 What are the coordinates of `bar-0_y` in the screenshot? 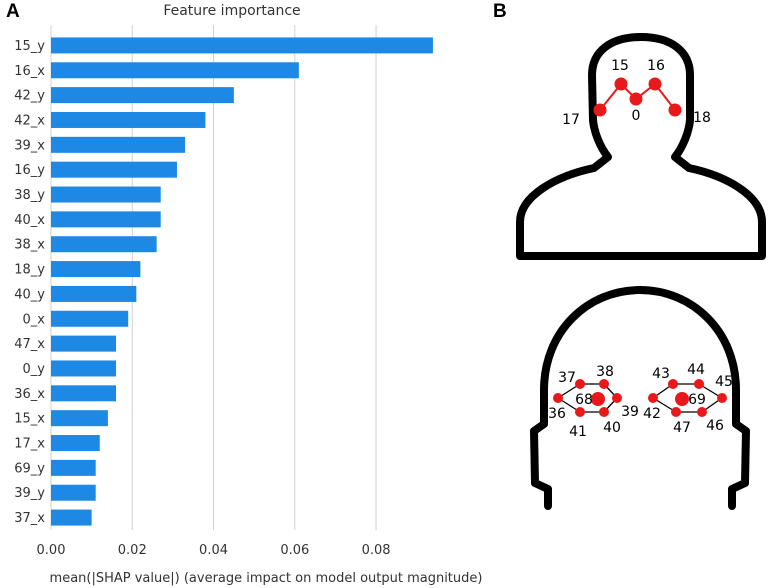 It's located at (84, 368).